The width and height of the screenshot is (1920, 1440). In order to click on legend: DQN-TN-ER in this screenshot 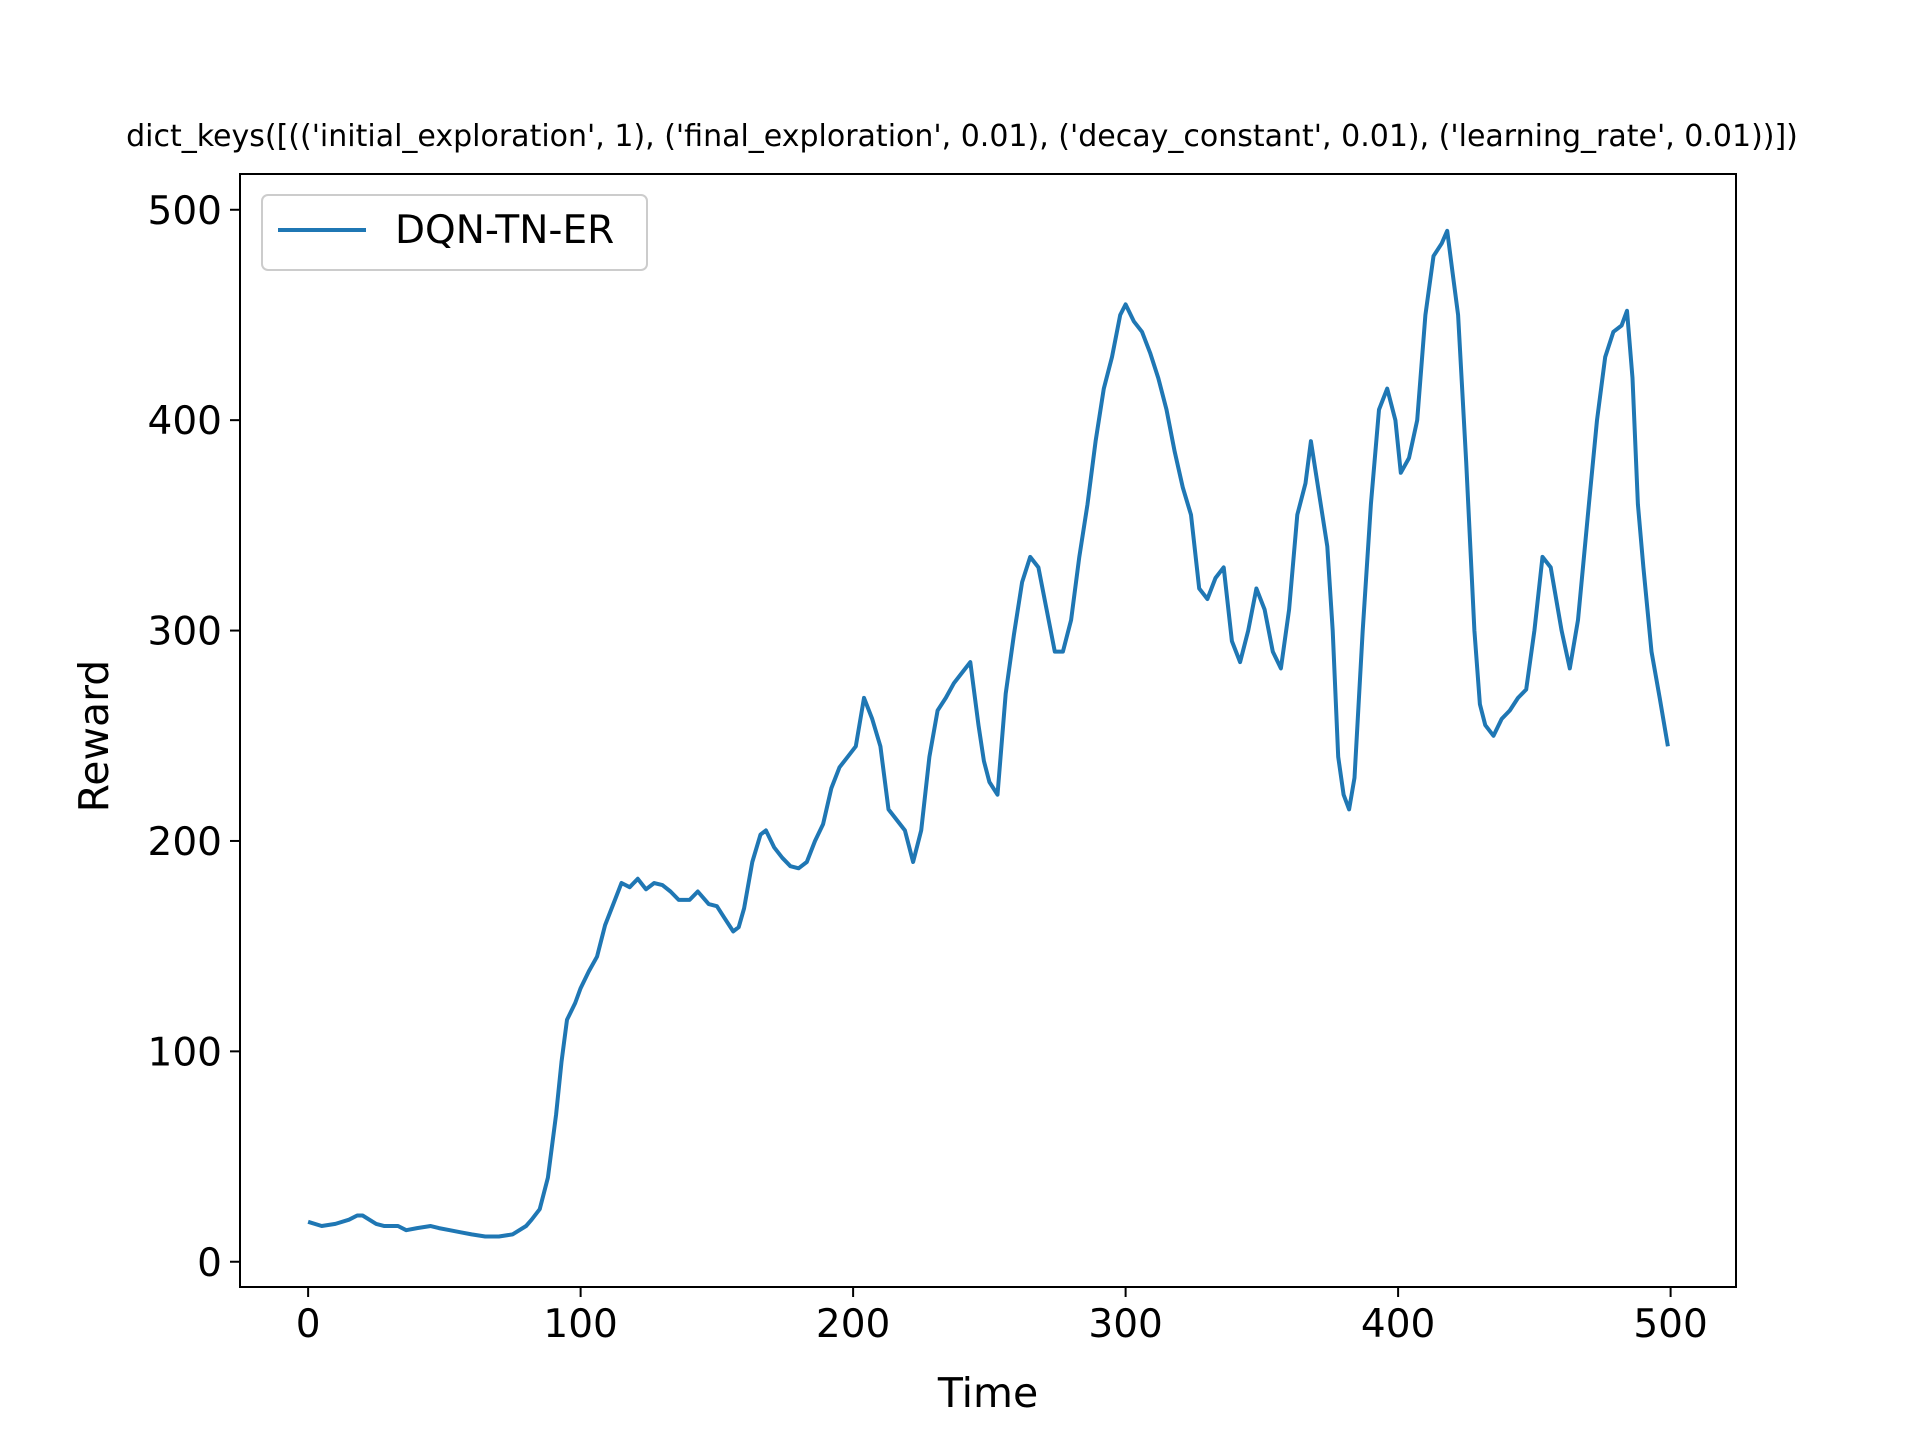, I will do `click(454, 232)`.